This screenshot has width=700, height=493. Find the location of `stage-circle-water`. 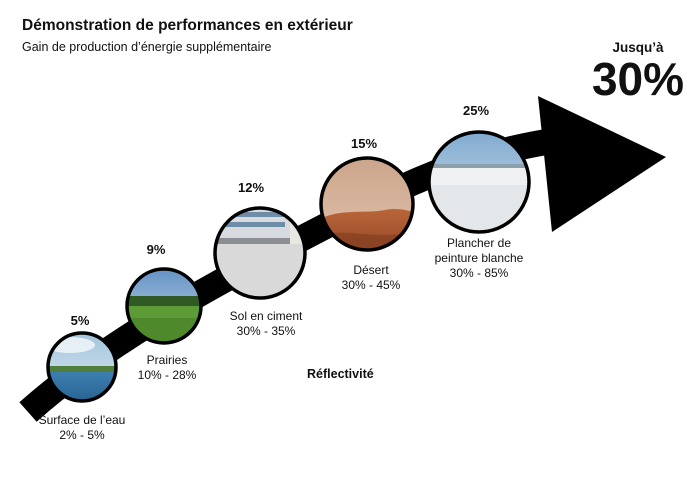

stage-circle-water is located at coordinates (82, 367).